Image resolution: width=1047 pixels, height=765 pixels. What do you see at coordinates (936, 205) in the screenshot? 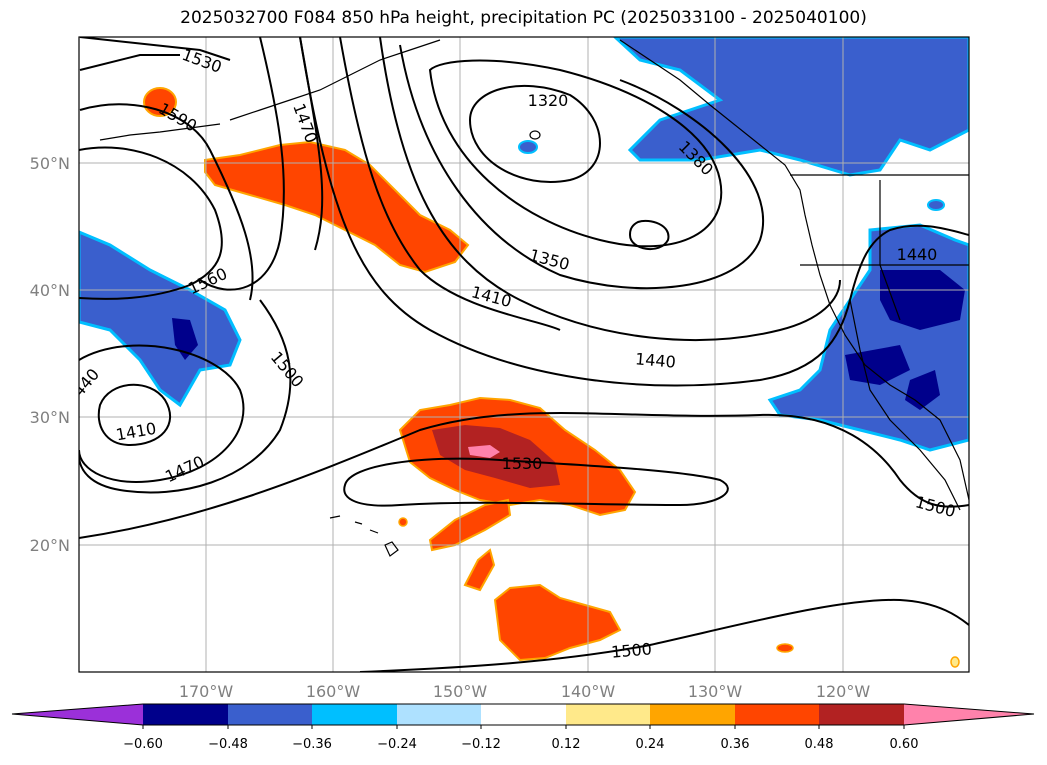
I see `blue-spot-canada` at bounding box center [936, 205].